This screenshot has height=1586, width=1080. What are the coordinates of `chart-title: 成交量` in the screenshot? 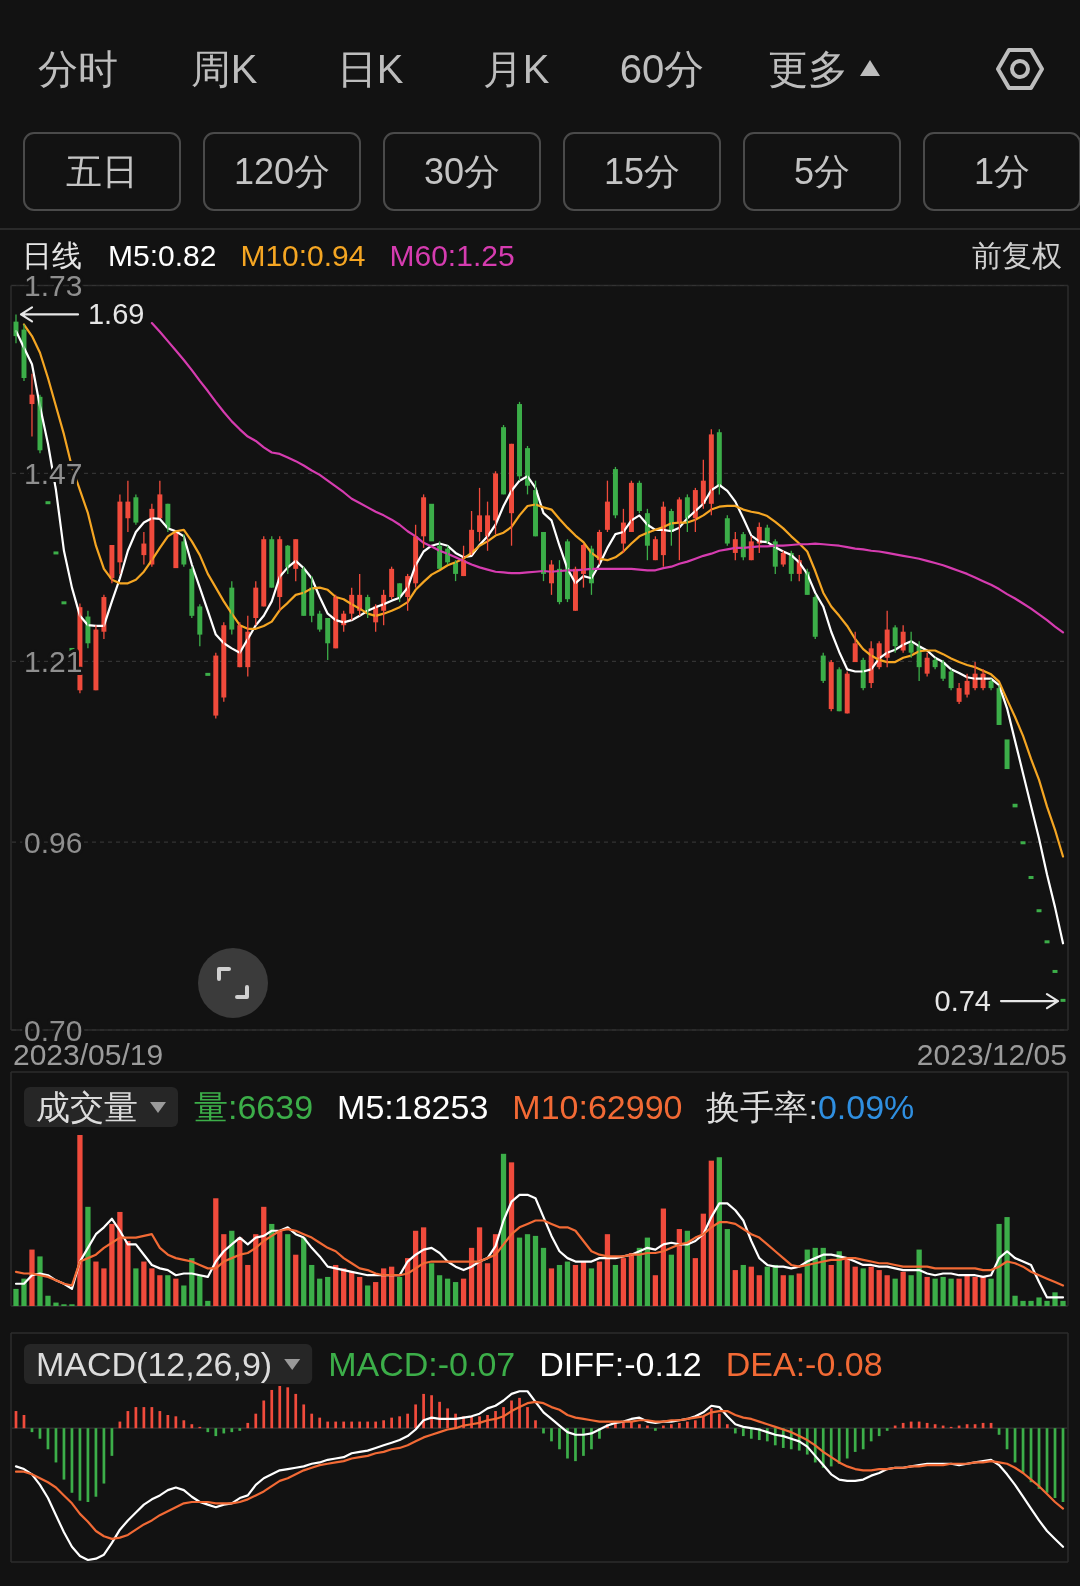 It's located at (87, 1107).